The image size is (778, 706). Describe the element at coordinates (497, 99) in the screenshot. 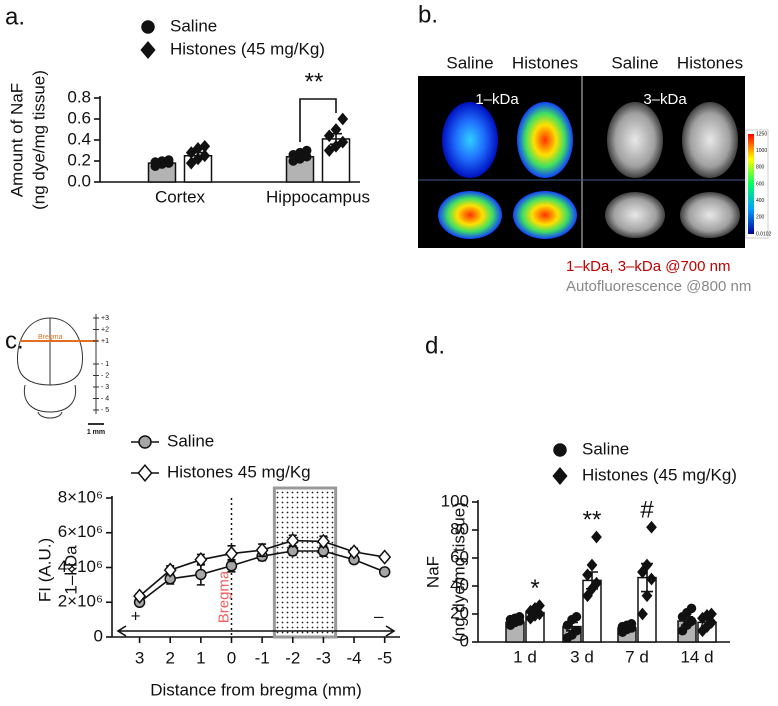

I see `probe-label: 1–kDa` at that location.